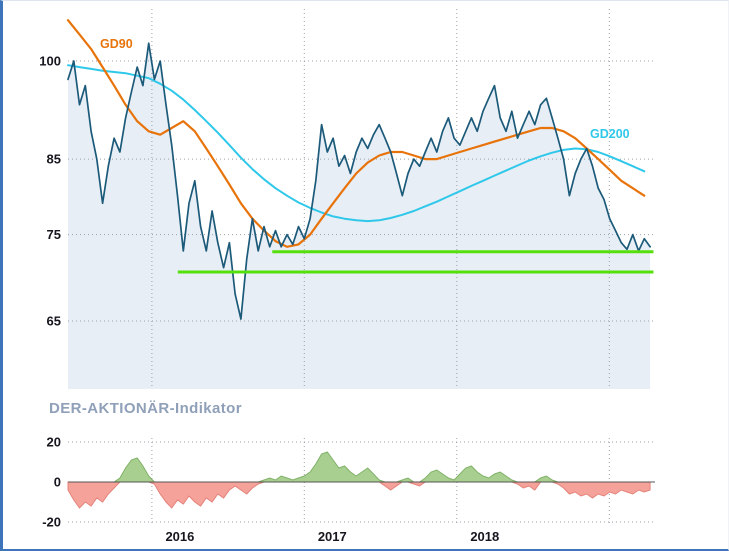 The height and width of the screenshot is (551, 729). I want to click on price-y-axis-tick: 100, so click(50, 61).